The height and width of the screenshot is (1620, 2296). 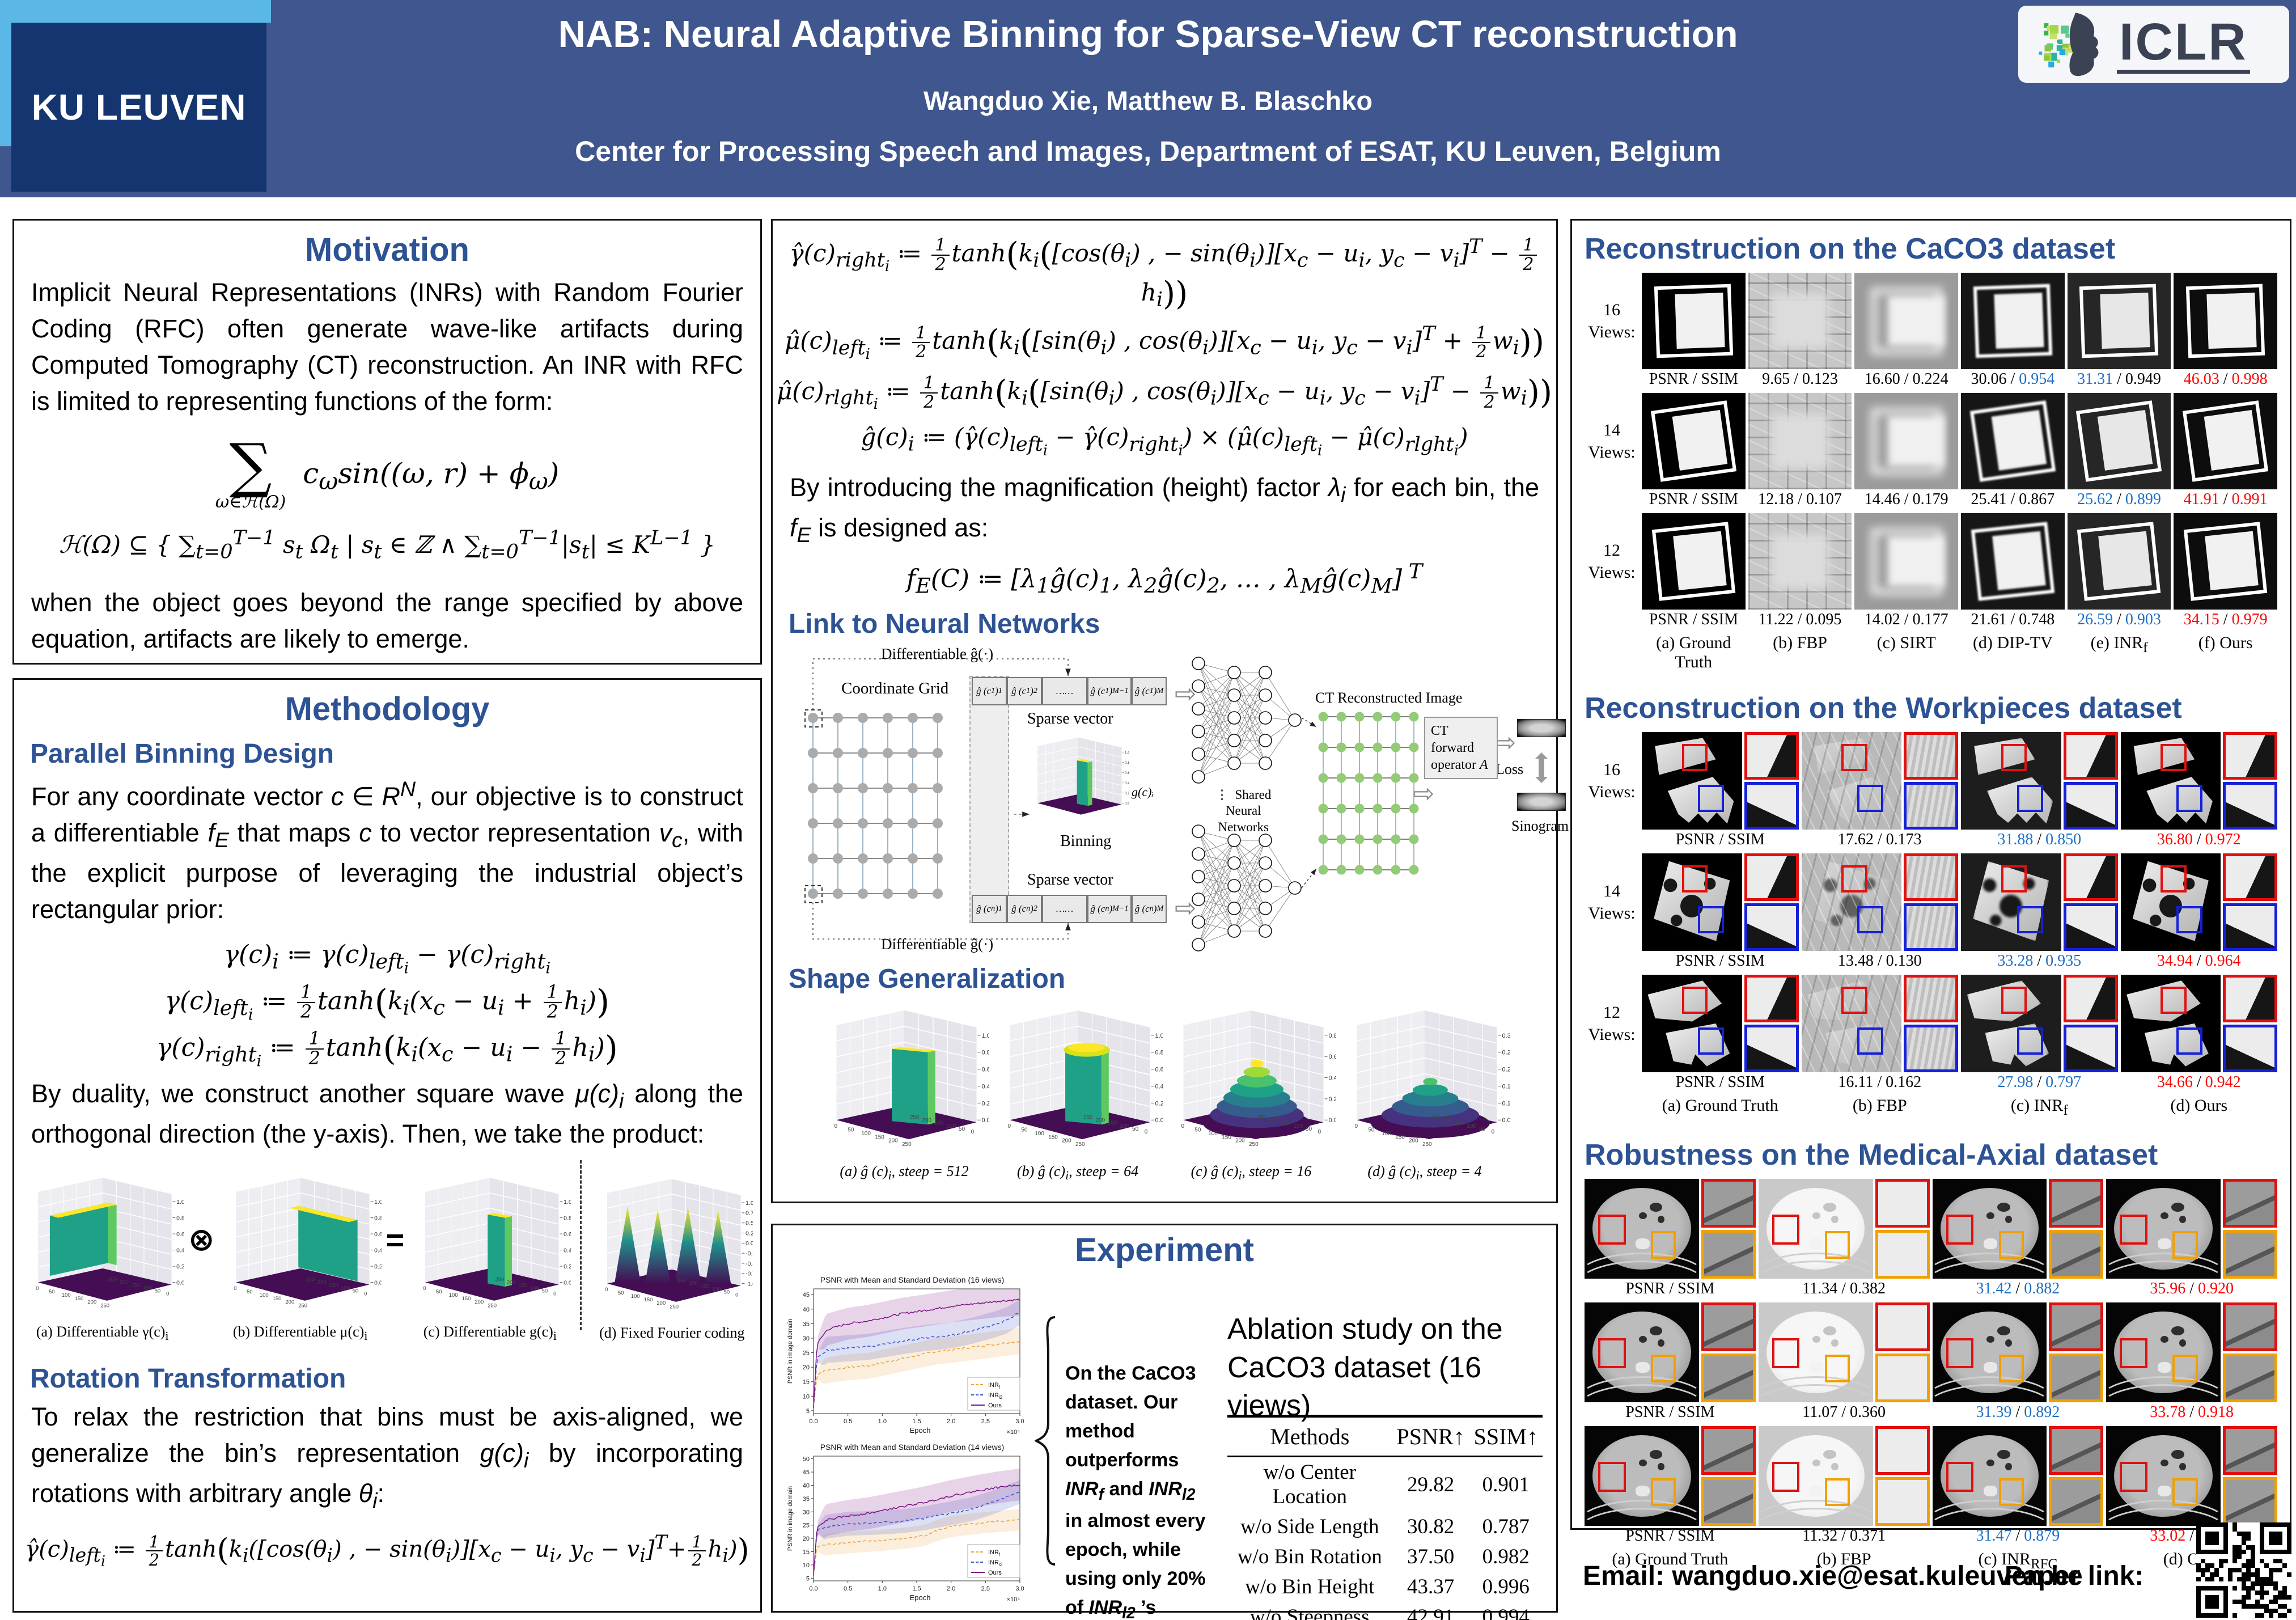 I want to click on svg-text: -1.00, so click(x=749, y=1284).